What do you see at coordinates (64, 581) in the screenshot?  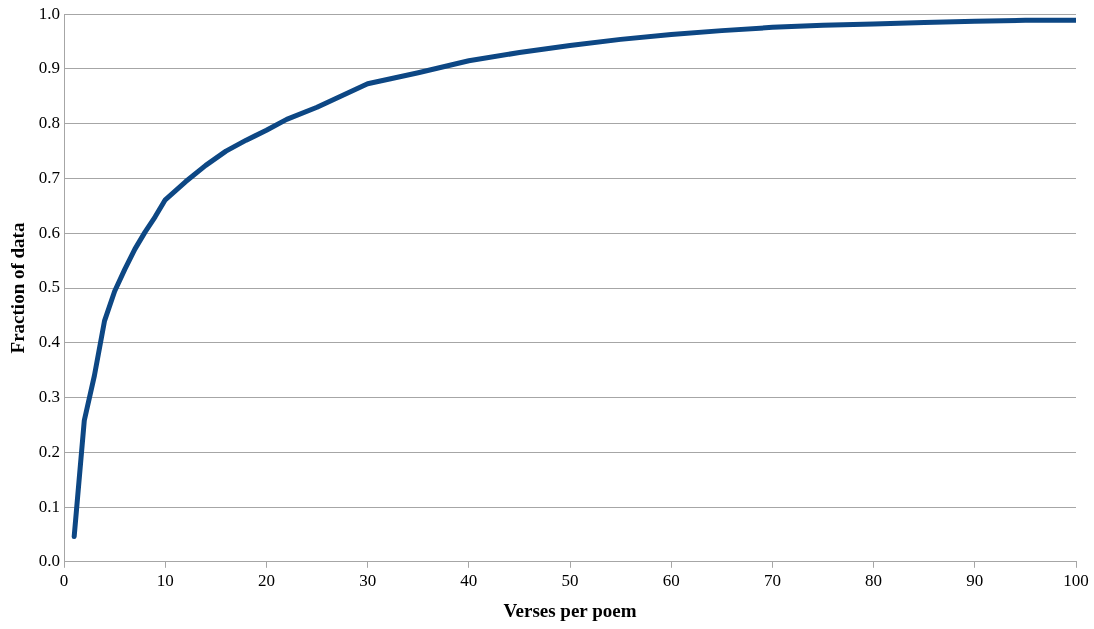 I see `x-tick-label: 0` at bounding box center [64, 581].